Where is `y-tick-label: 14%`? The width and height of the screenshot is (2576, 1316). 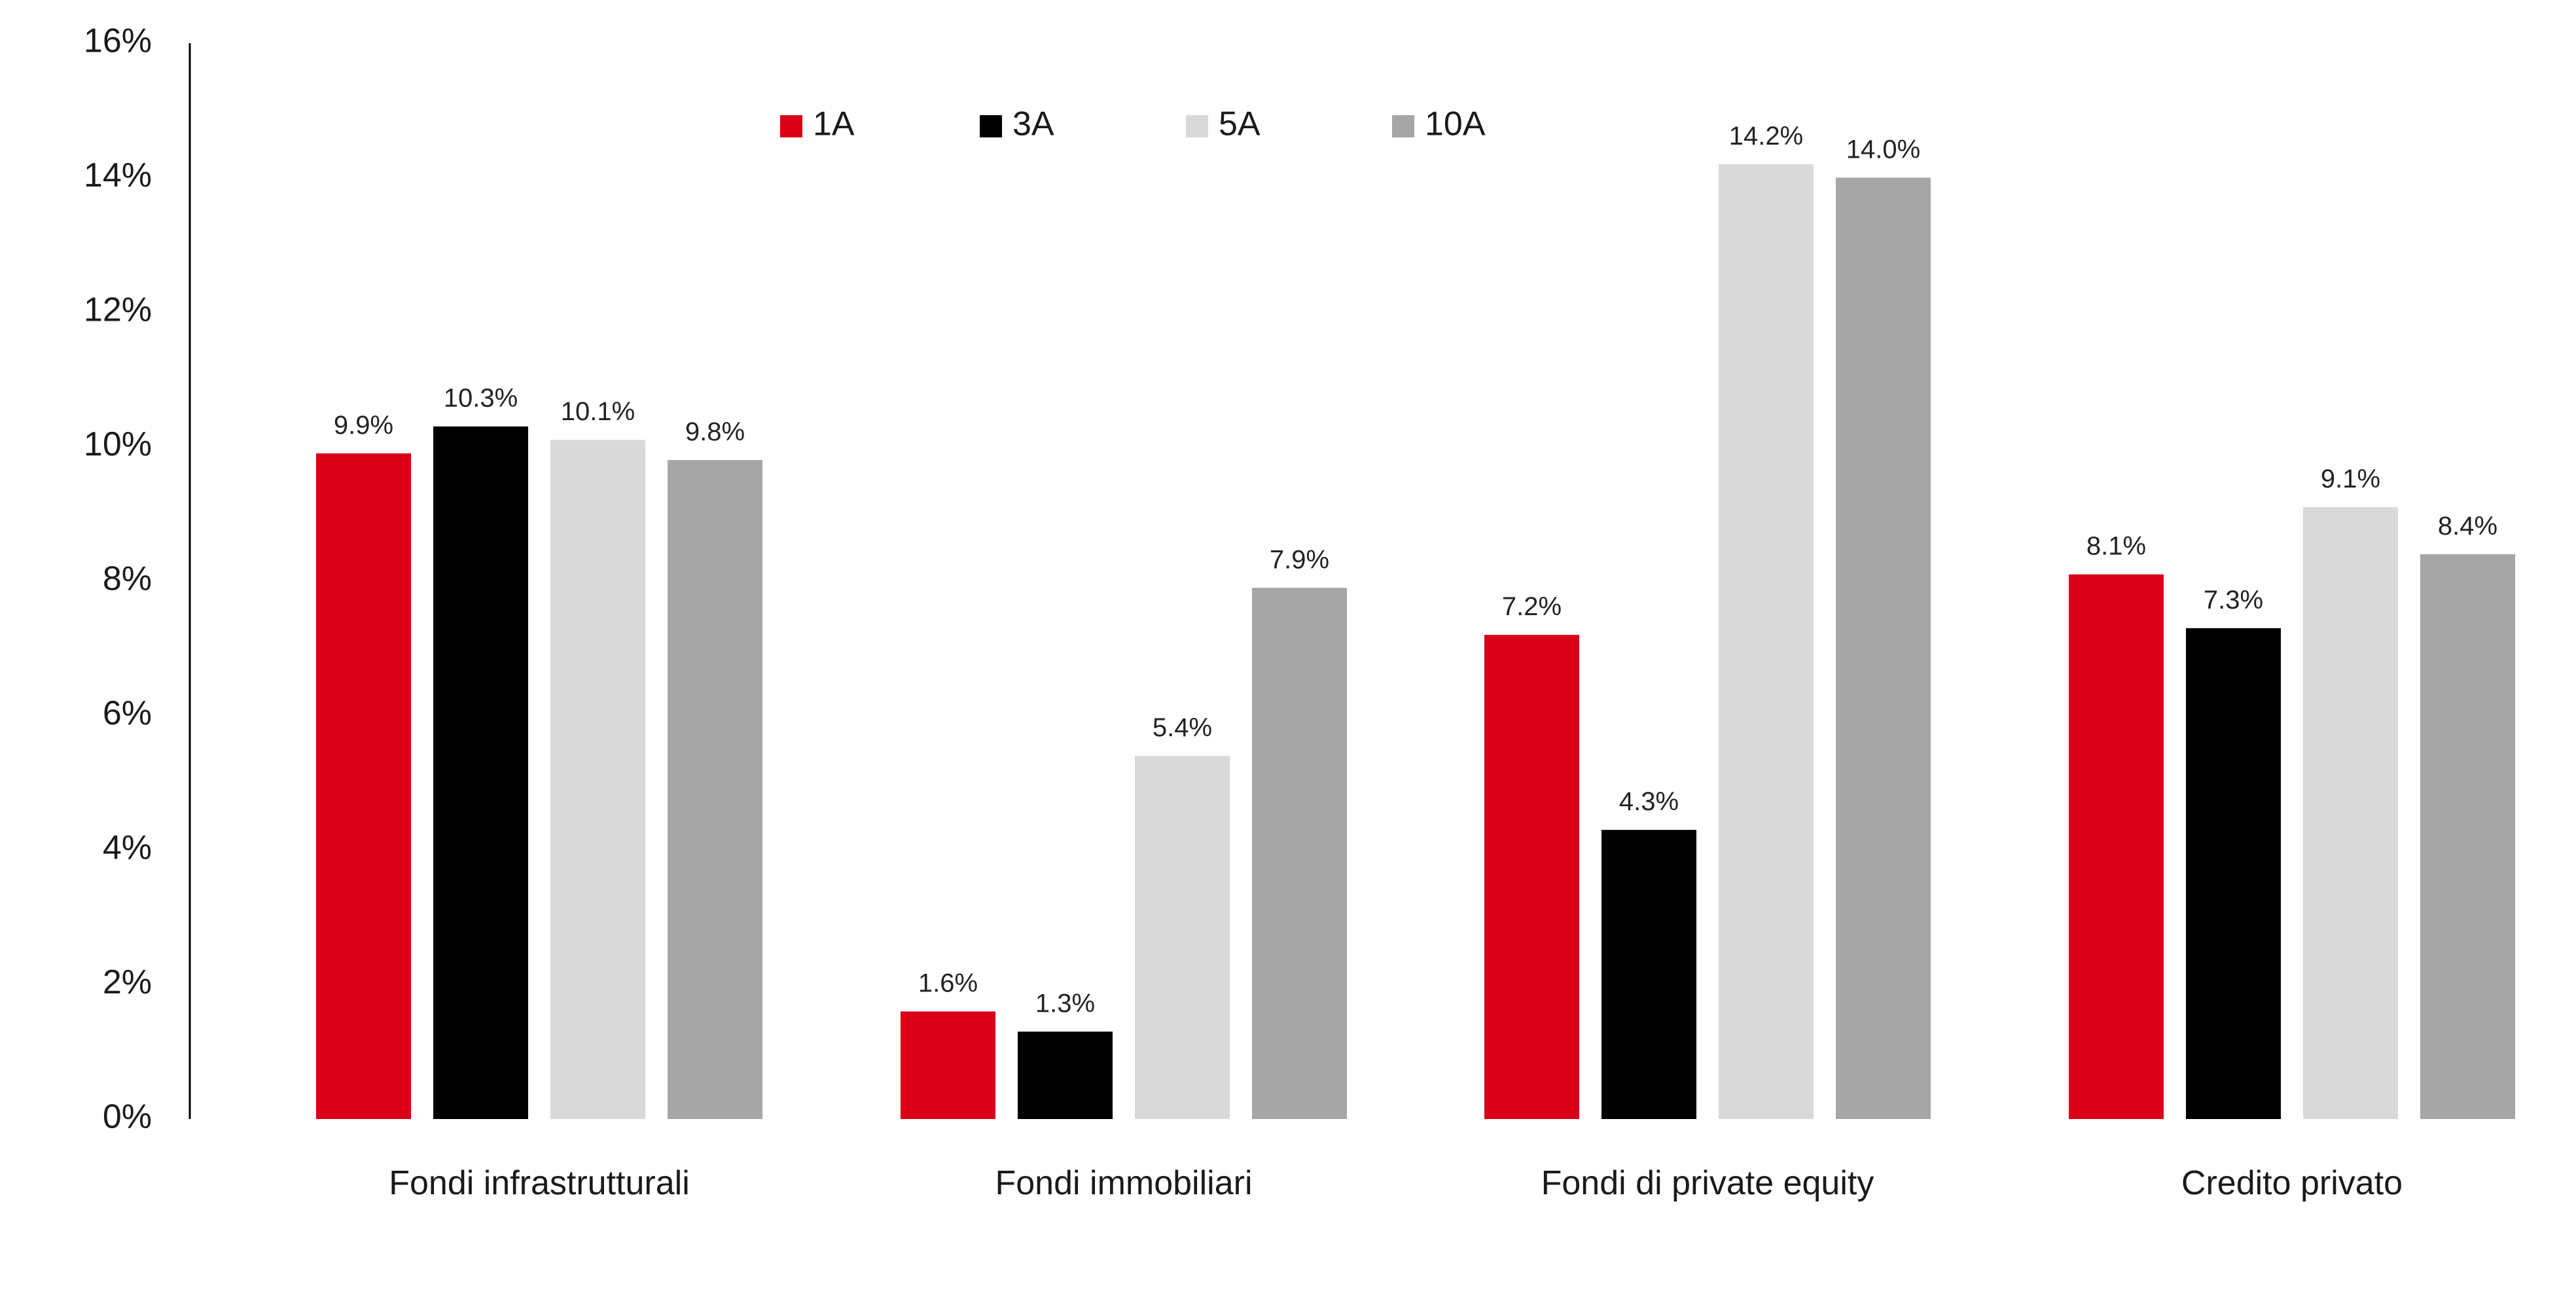 y-tick-label: 14% is located at coordinates (118, 175).